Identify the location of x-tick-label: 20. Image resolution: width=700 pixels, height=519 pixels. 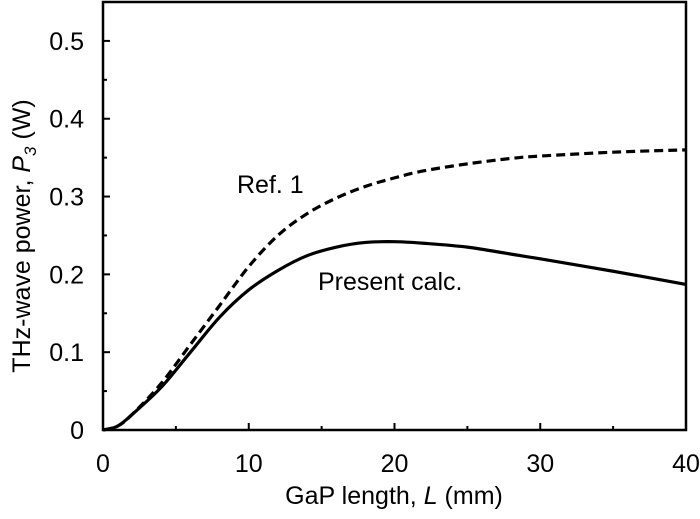
(395, 464).